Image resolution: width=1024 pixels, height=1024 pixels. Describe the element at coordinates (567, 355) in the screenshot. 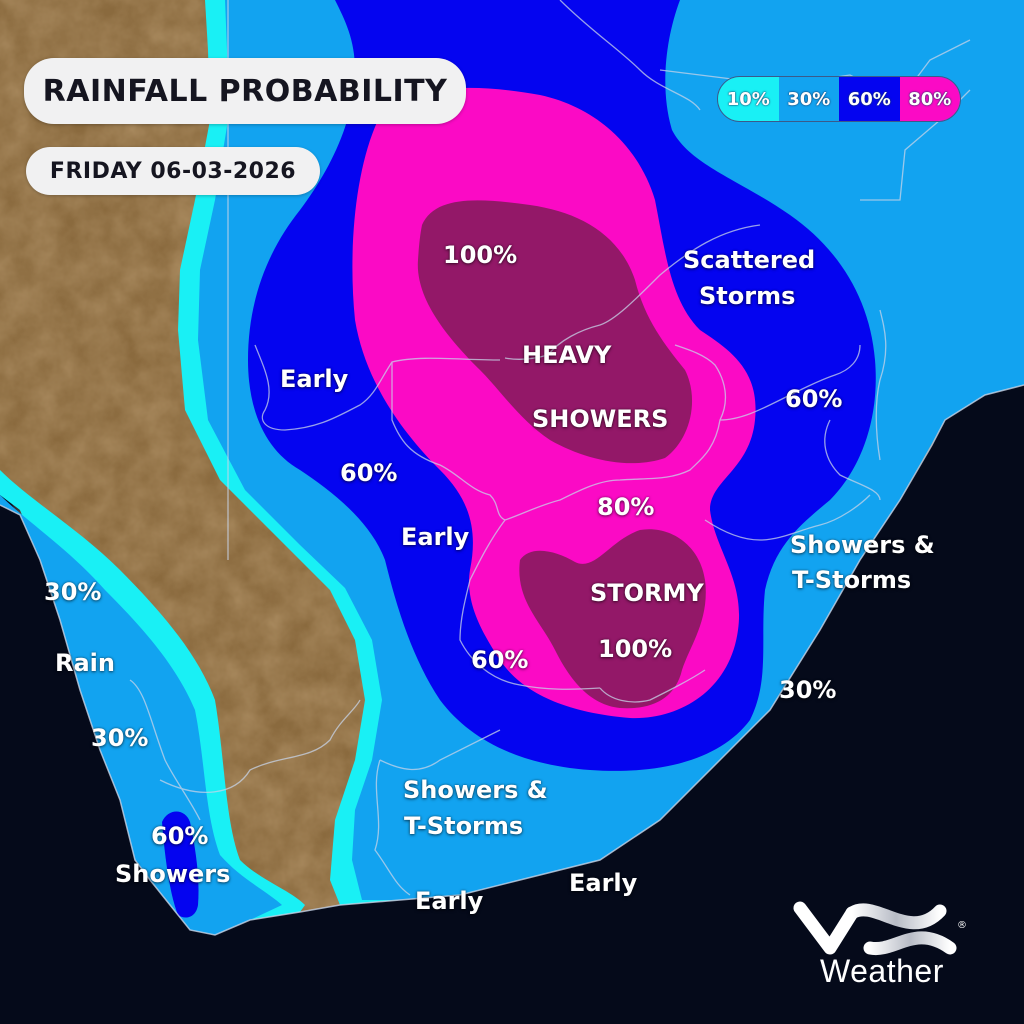

I see `label-heavy: HEAVY` at that location.